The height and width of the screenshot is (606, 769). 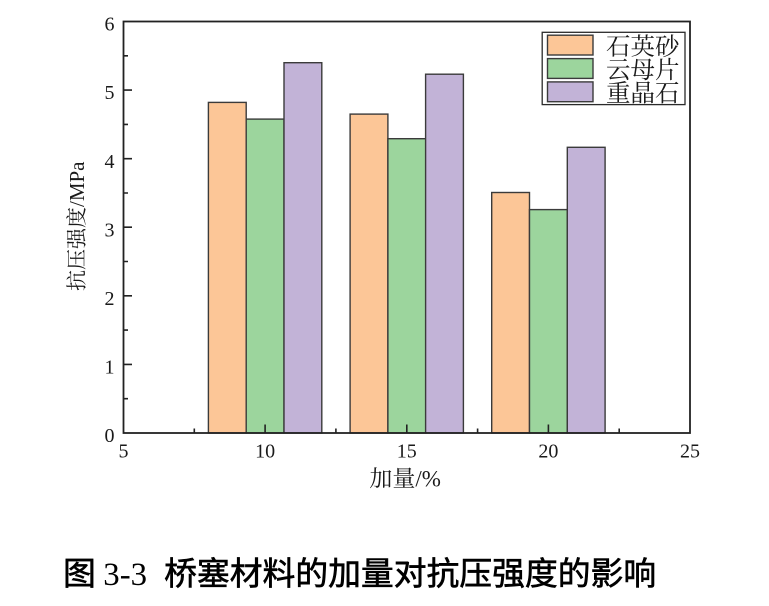 I want to click on svg-text: 0, so click(x=110, y=436).